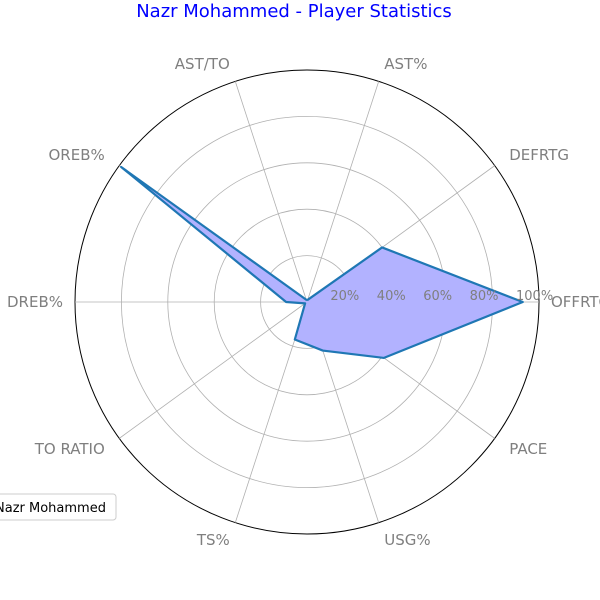 This screenshot has width=600, height=600. Describe the element at coordinates (77, 155) in the screenshot. I see `category-label: OREB%` at that location.